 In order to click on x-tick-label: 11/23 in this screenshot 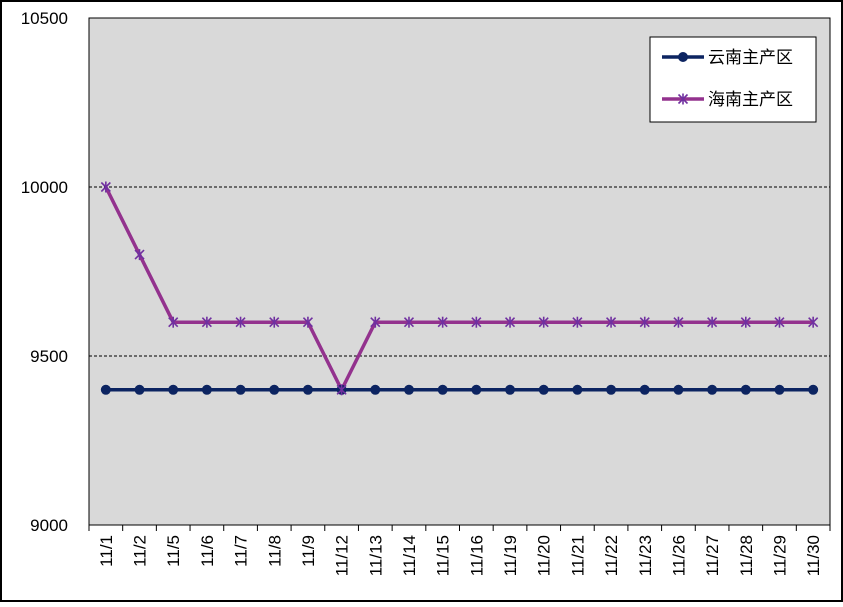, I will do `click(645, 555)`.